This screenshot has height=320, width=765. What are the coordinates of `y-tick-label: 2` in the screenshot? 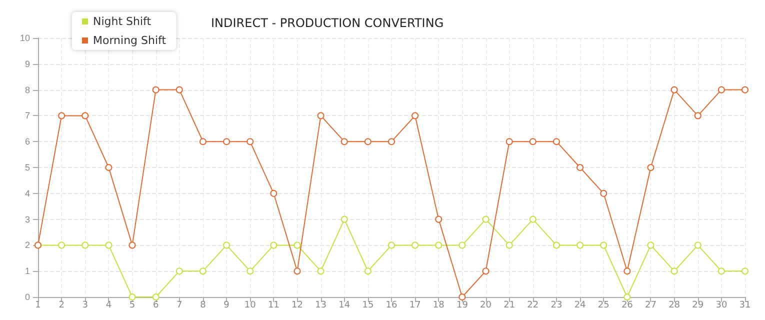 It's located at (27, 245).